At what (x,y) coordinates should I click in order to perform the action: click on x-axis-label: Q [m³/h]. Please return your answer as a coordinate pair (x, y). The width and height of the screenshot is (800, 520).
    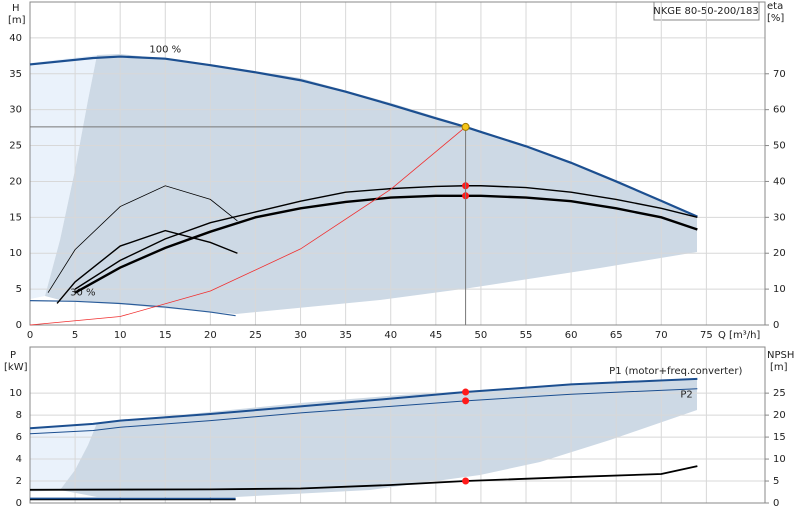
    Looking at the image, I should click on (739, 335).